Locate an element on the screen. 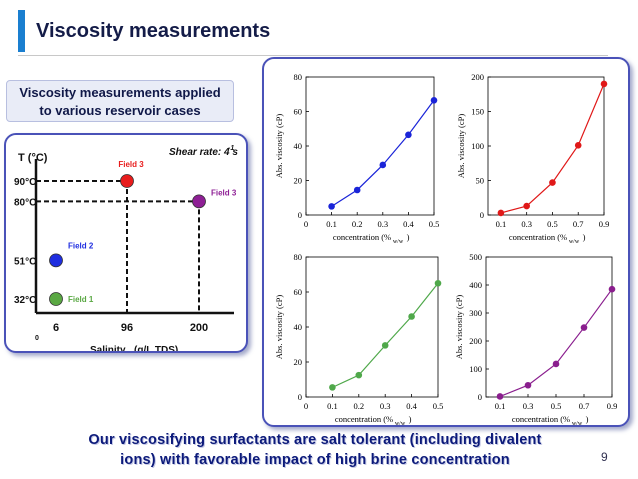 The height and width of the screenshot is (479, 638). slide-title: Viscosity measurements is located at coordinates (153, 31).